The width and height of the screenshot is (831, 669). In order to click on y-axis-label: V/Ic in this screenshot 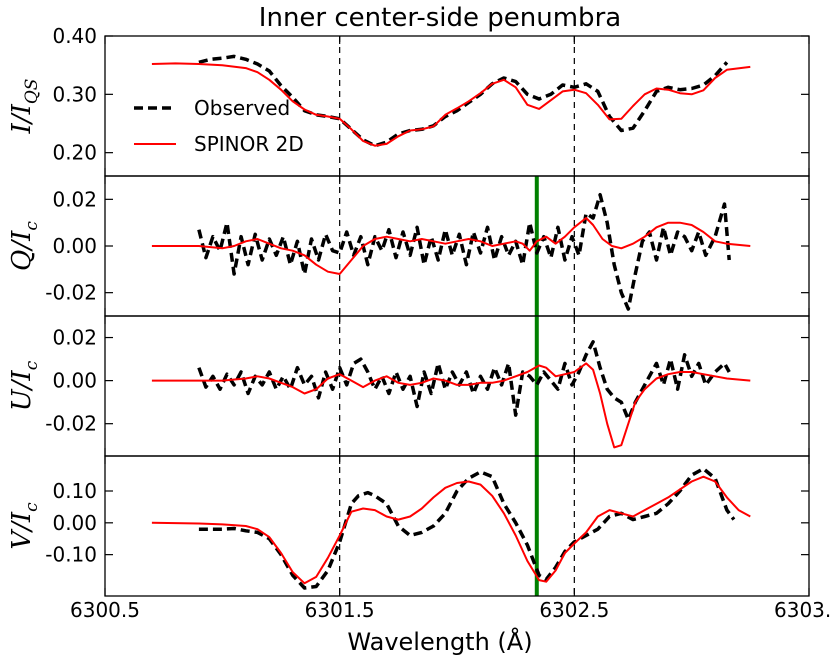, I will do `click(24, 526)`.